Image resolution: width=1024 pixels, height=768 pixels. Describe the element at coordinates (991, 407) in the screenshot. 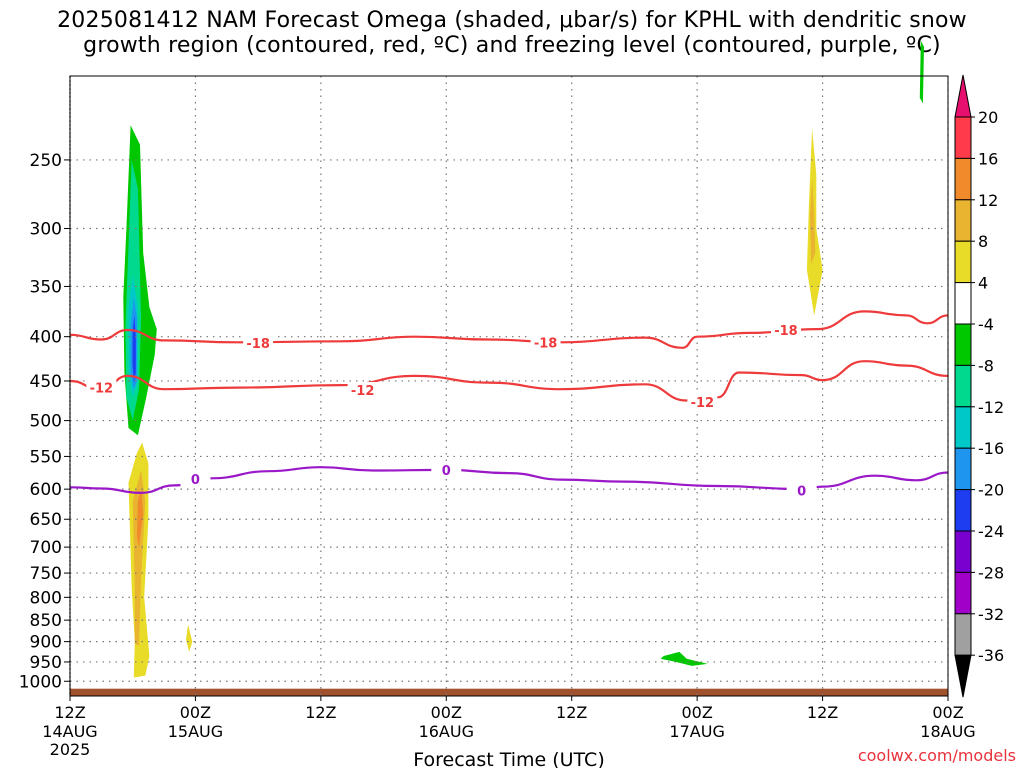

I see `colorbar-label: -12` at that location.